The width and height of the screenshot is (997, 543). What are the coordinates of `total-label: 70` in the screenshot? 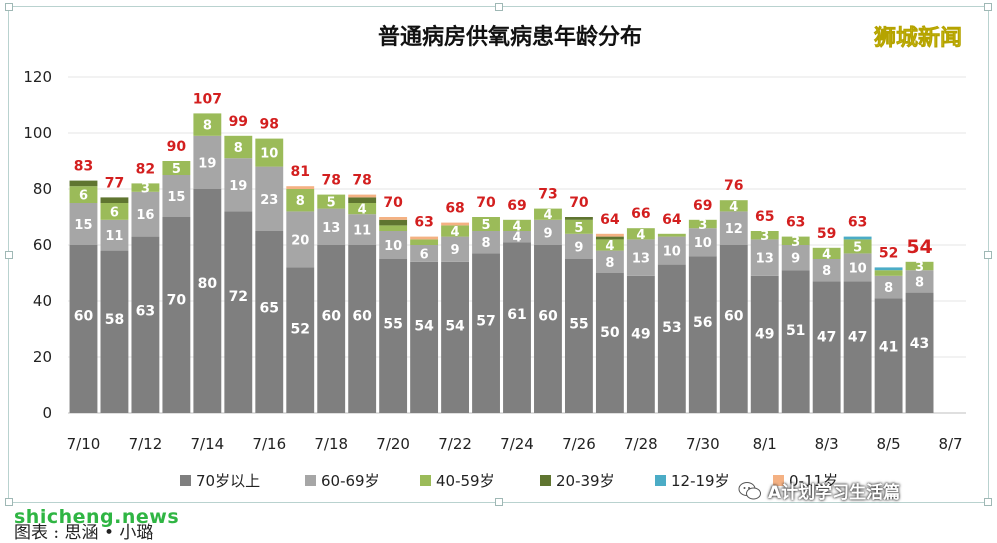 It's located at (486, 203).